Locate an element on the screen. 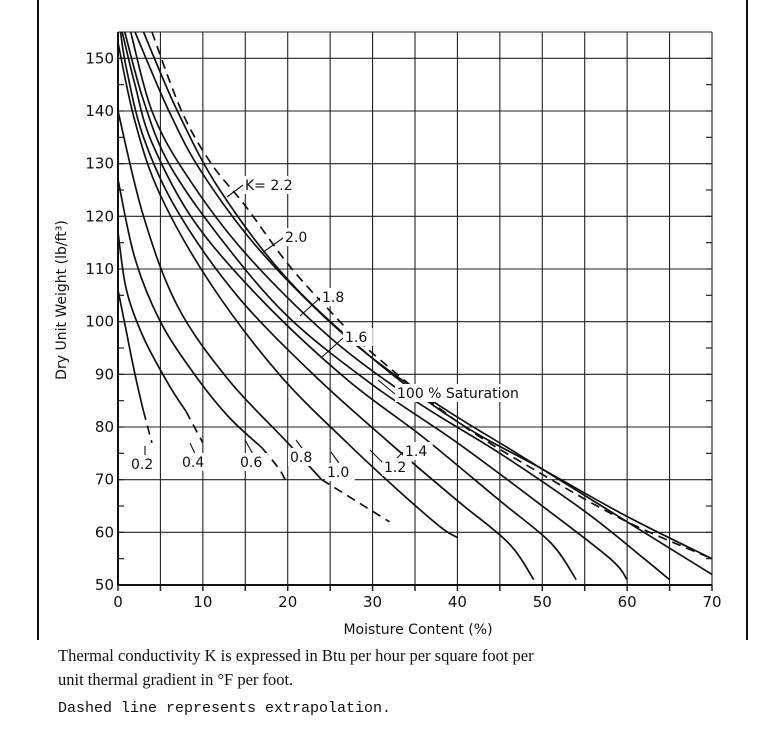 This screenshot has height=731, width=761. curve-label: K= 2.2 is located at coordinates (269, 186).